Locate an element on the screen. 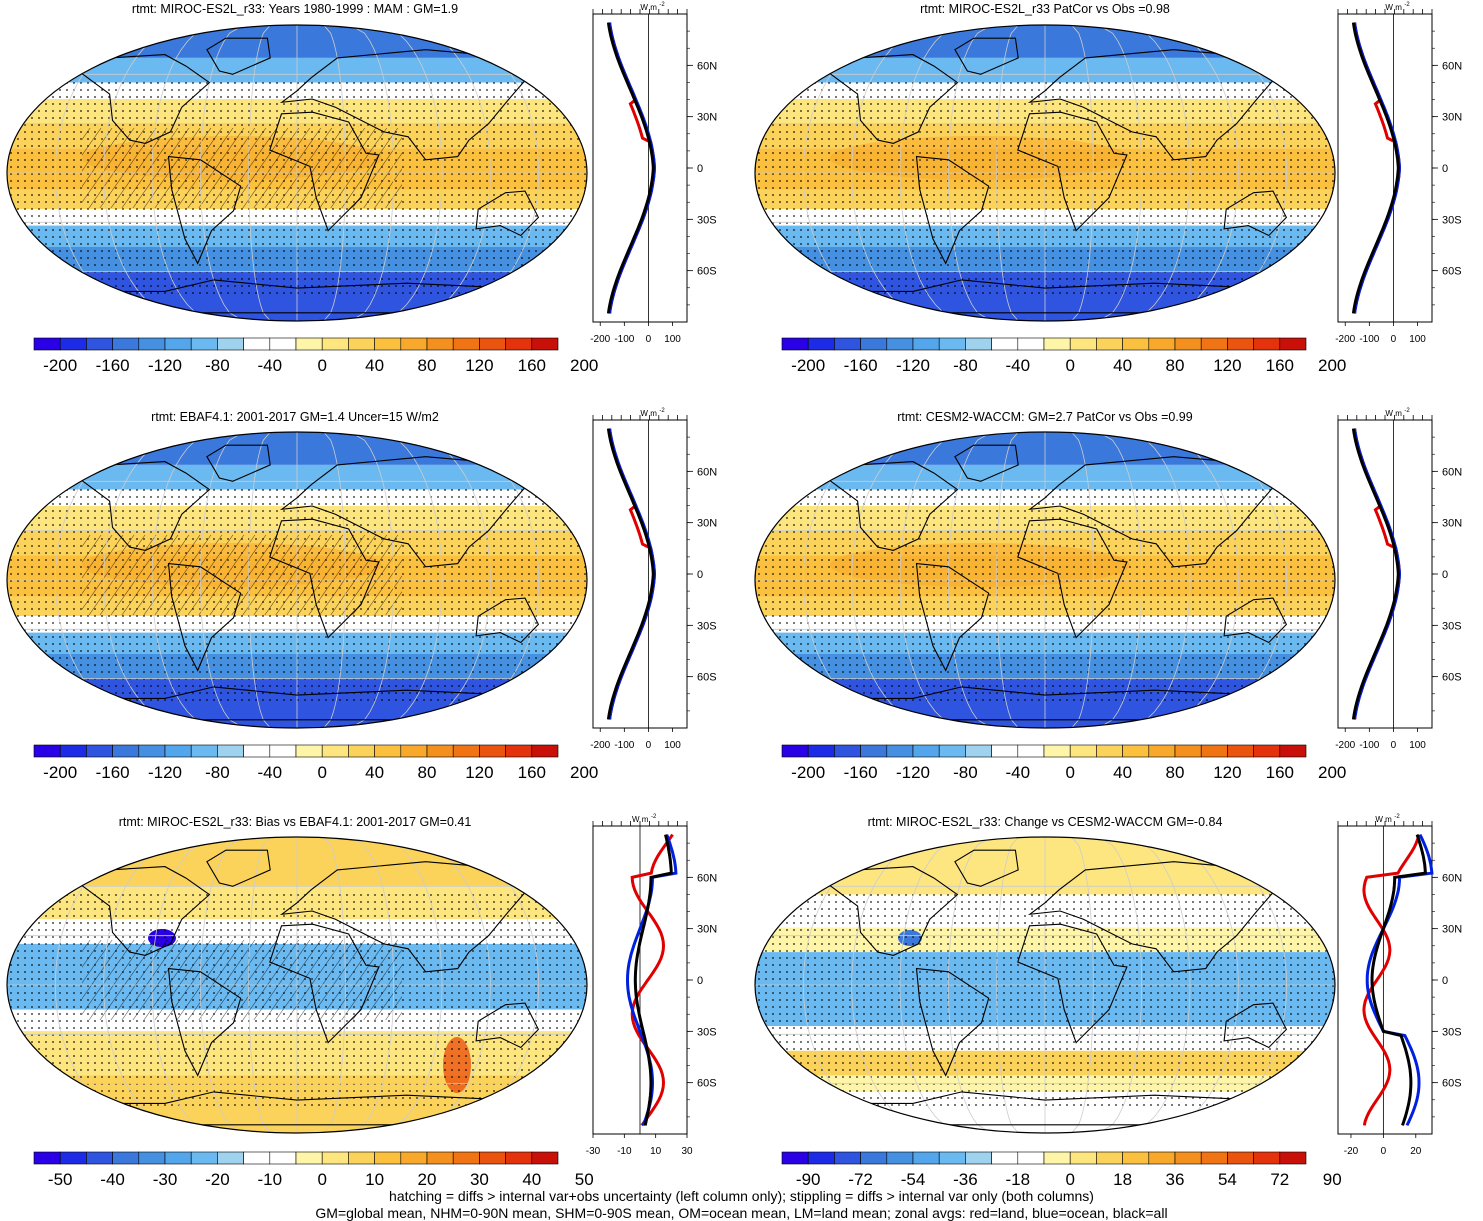 The height and width of the screenshot is (1221, 1483). zonal-x-tick-label: 0 is located at coordinates (1394, 745).